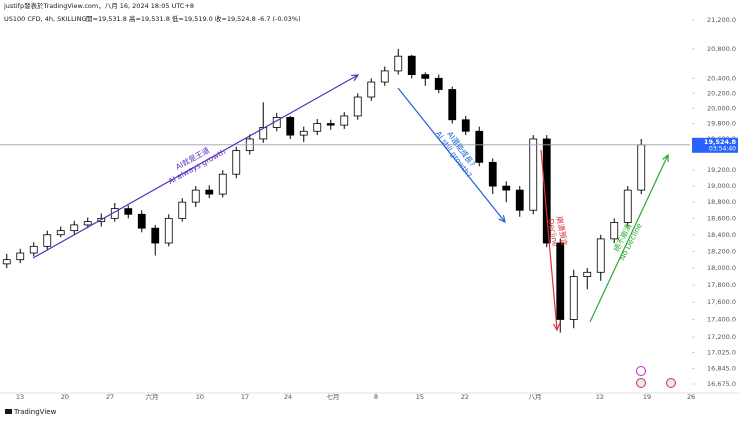  What do you see at coordinates (721, 49) in the screenshot?
I see `y-tick-label: 20,800.0` at bounding box center [721, 49].